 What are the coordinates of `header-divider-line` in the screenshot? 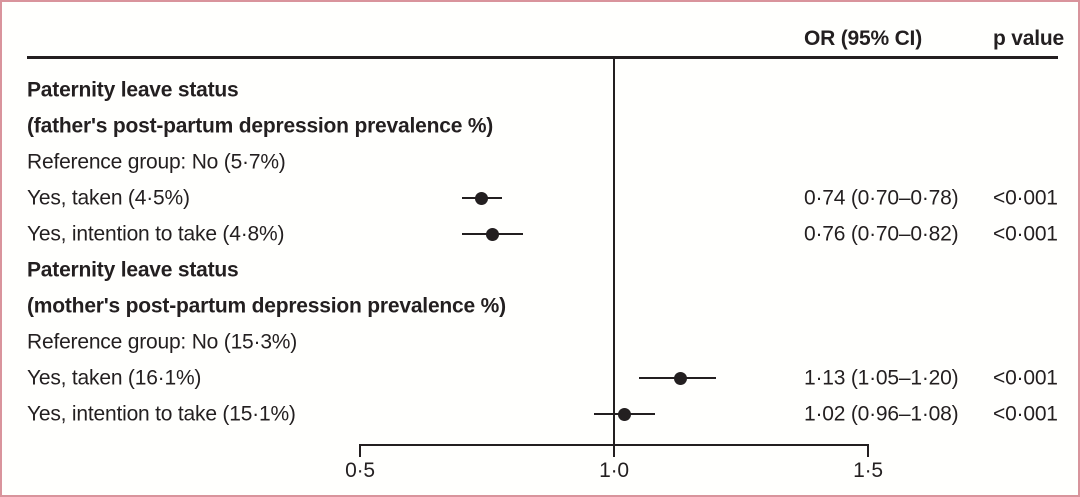 It's located at (542, 57).